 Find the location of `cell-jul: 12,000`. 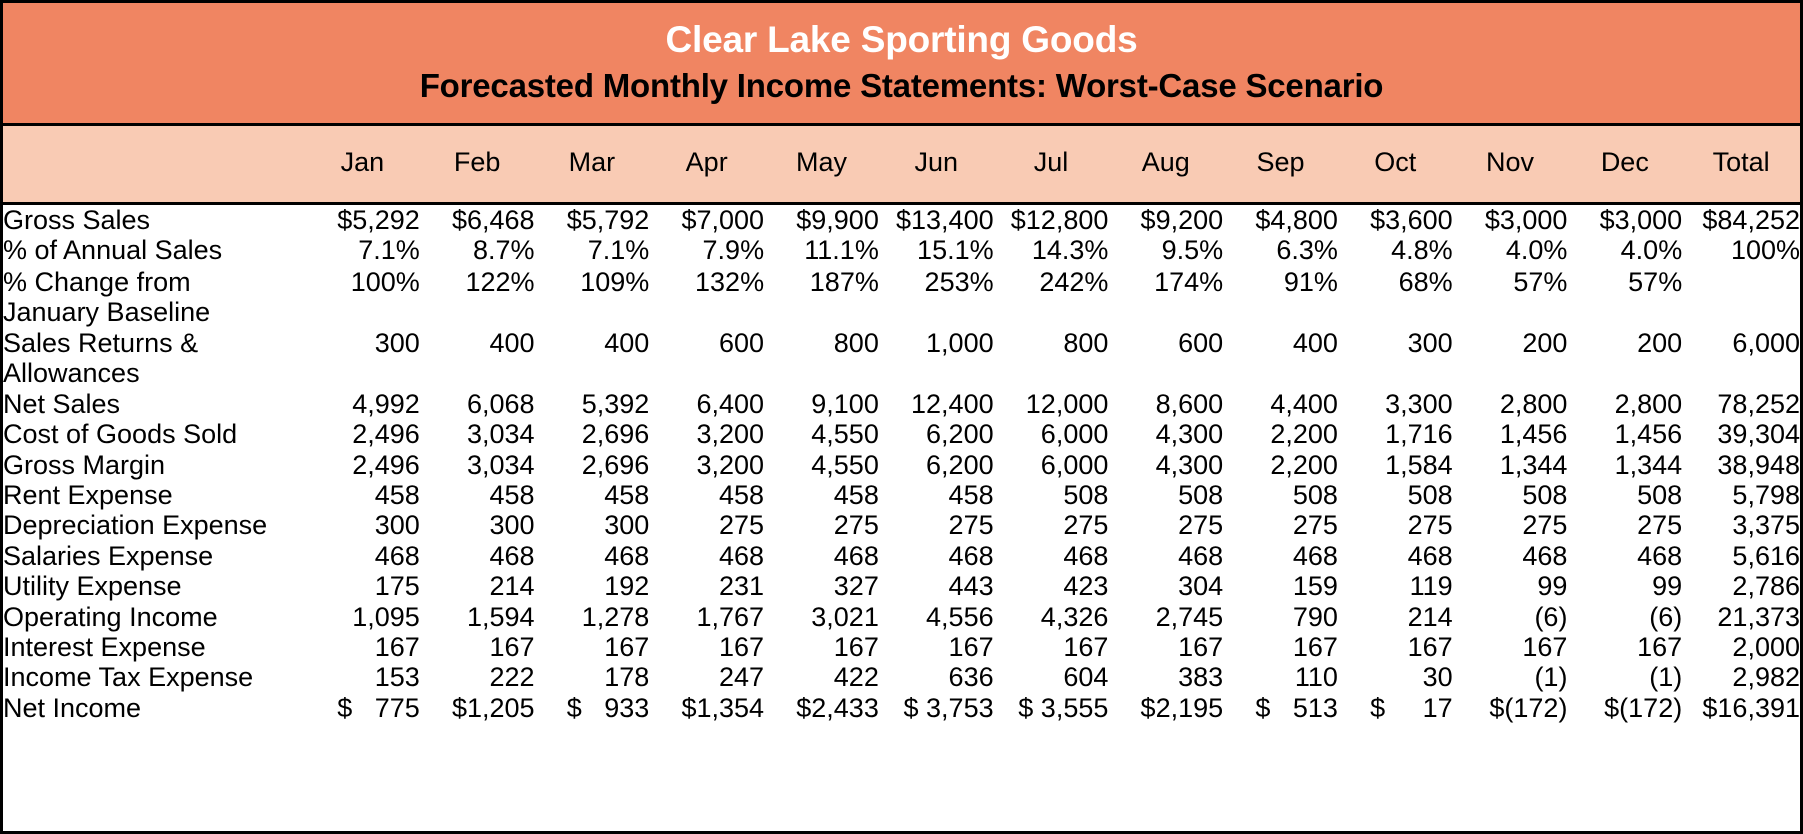

cell-jul: 12,000 is located at coordinates (1067, 403).